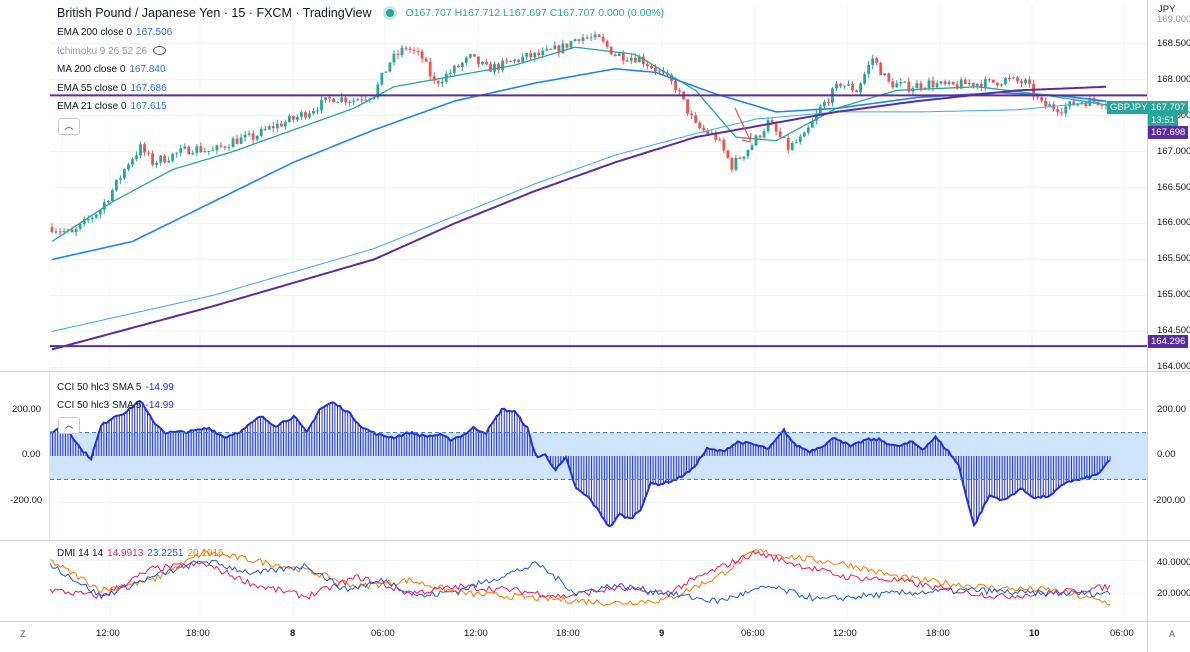  Describe the element at coordinates (1167, 9) in the screenshot. I see `currency-label: JPY` at that location.